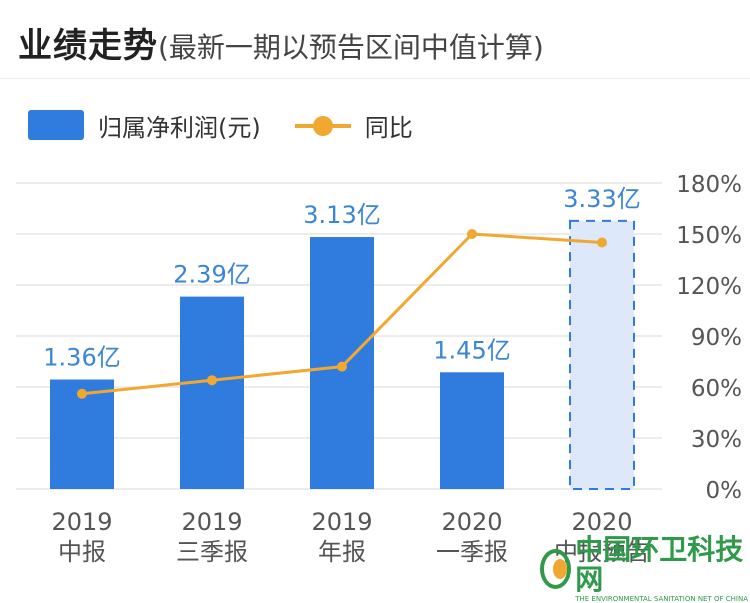 The height and width of the screenshot is (603, 750). I want to click on y2-tick-label: 180%, so click(709, 185).